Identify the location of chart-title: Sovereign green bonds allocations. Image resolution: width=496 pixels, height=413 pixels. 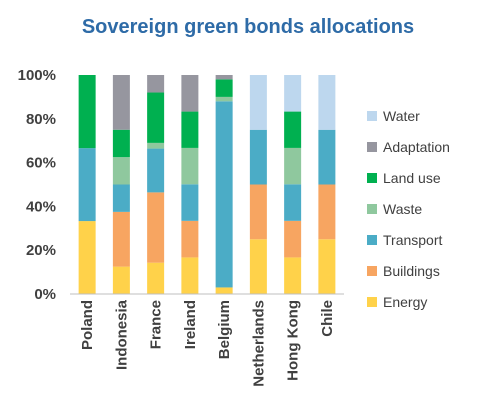
(248, 27).